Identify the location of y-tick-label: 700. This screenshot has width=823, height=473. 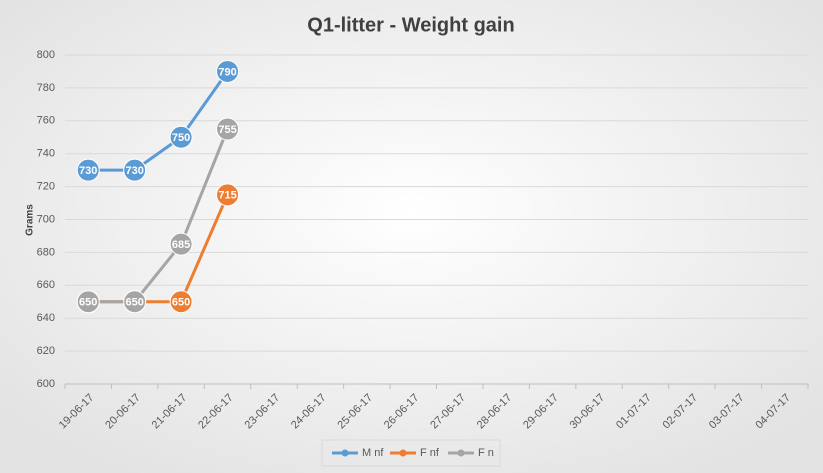
(46, 219).